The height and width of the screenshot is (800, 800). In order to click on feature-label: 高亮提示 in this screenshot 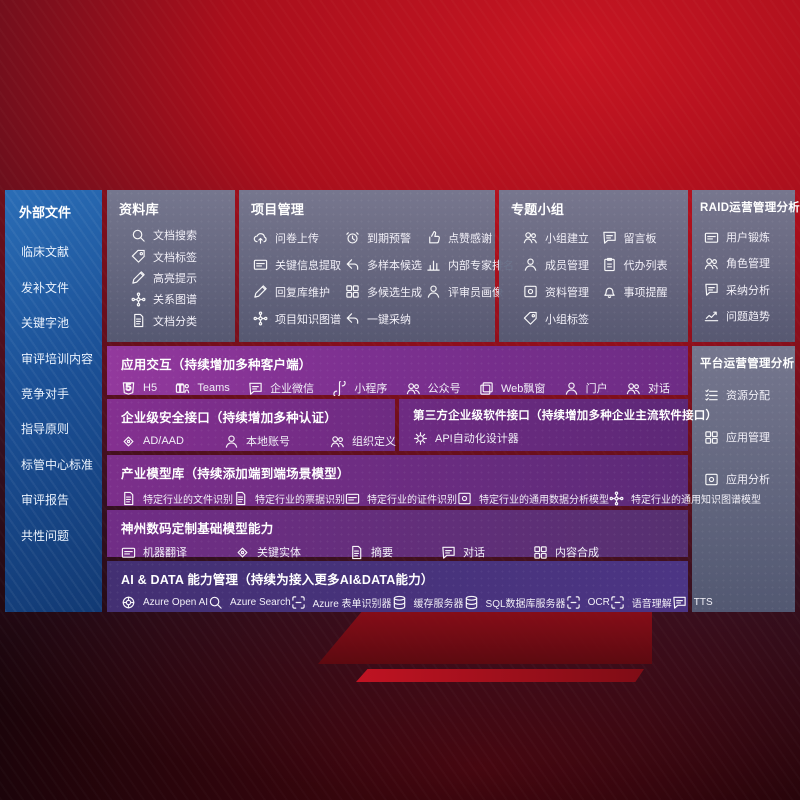, I will do `click(175, 278)`.